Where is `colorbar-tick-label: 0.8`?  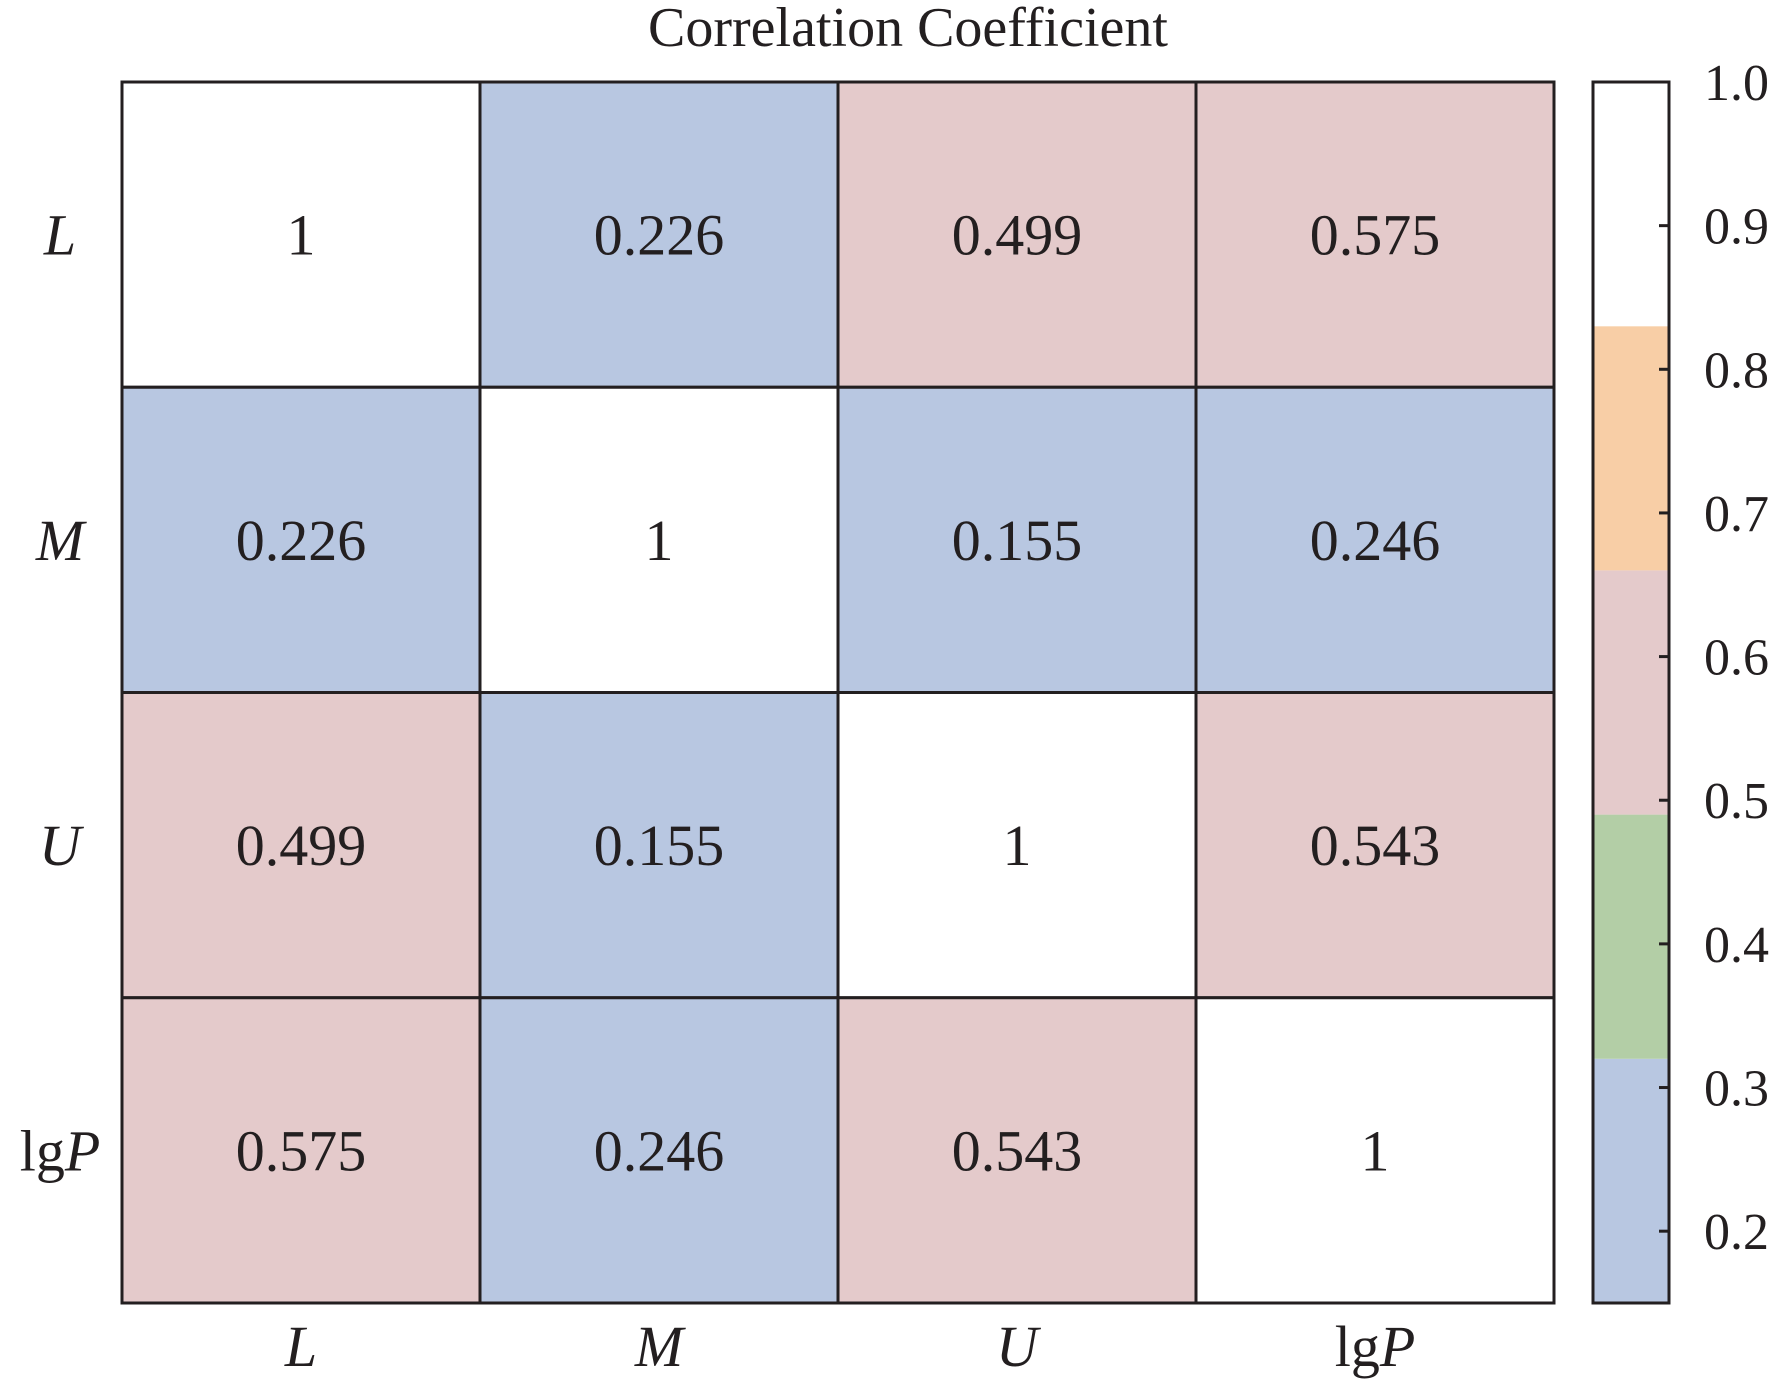 colorbar-tick-label: 0.8 is located at coordinates (1736, 370).